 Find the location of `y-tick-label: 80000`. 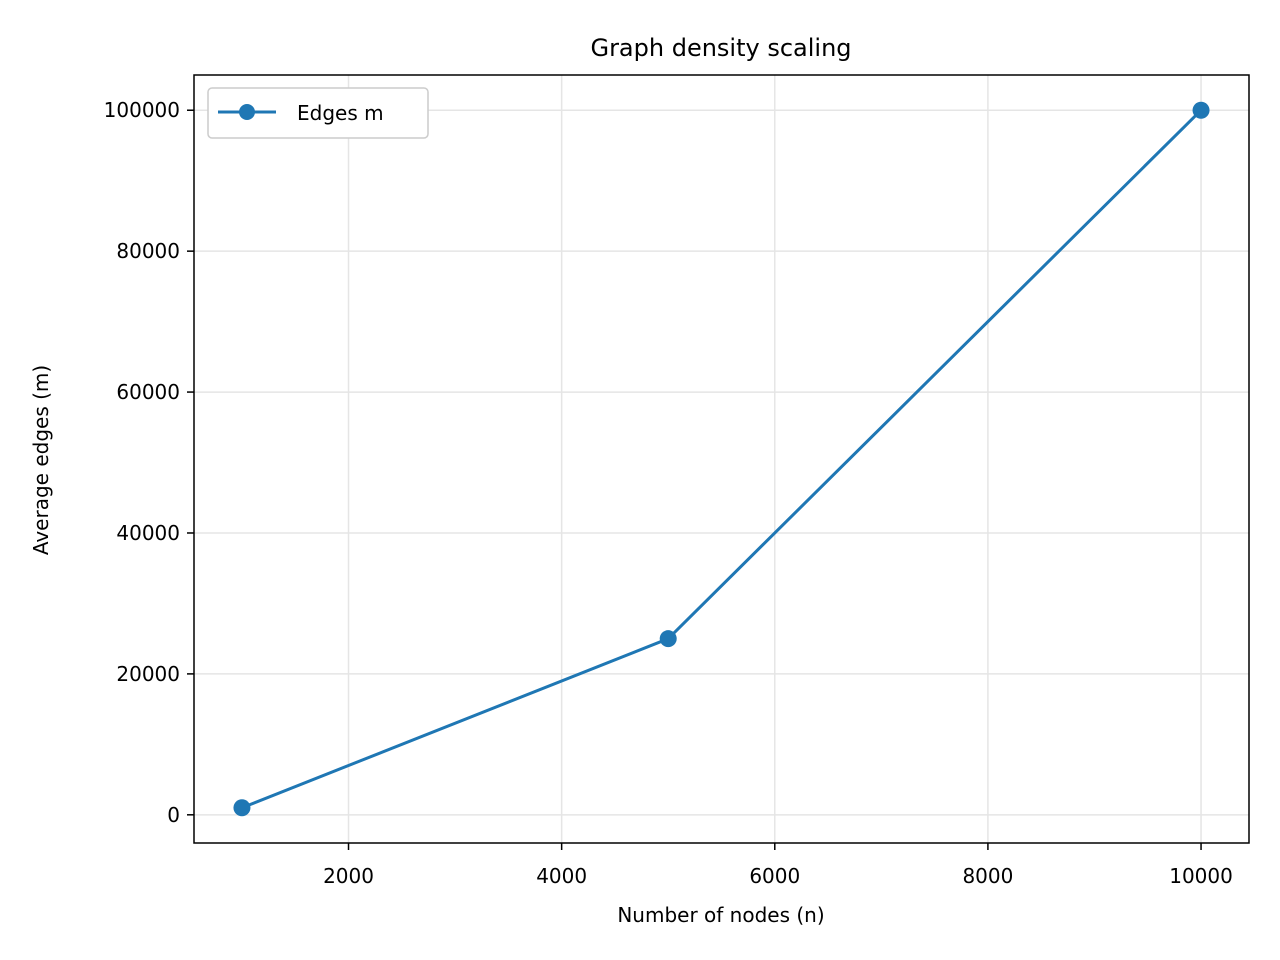

y-tick-label: 80000 is located at coordinates (148, 251).